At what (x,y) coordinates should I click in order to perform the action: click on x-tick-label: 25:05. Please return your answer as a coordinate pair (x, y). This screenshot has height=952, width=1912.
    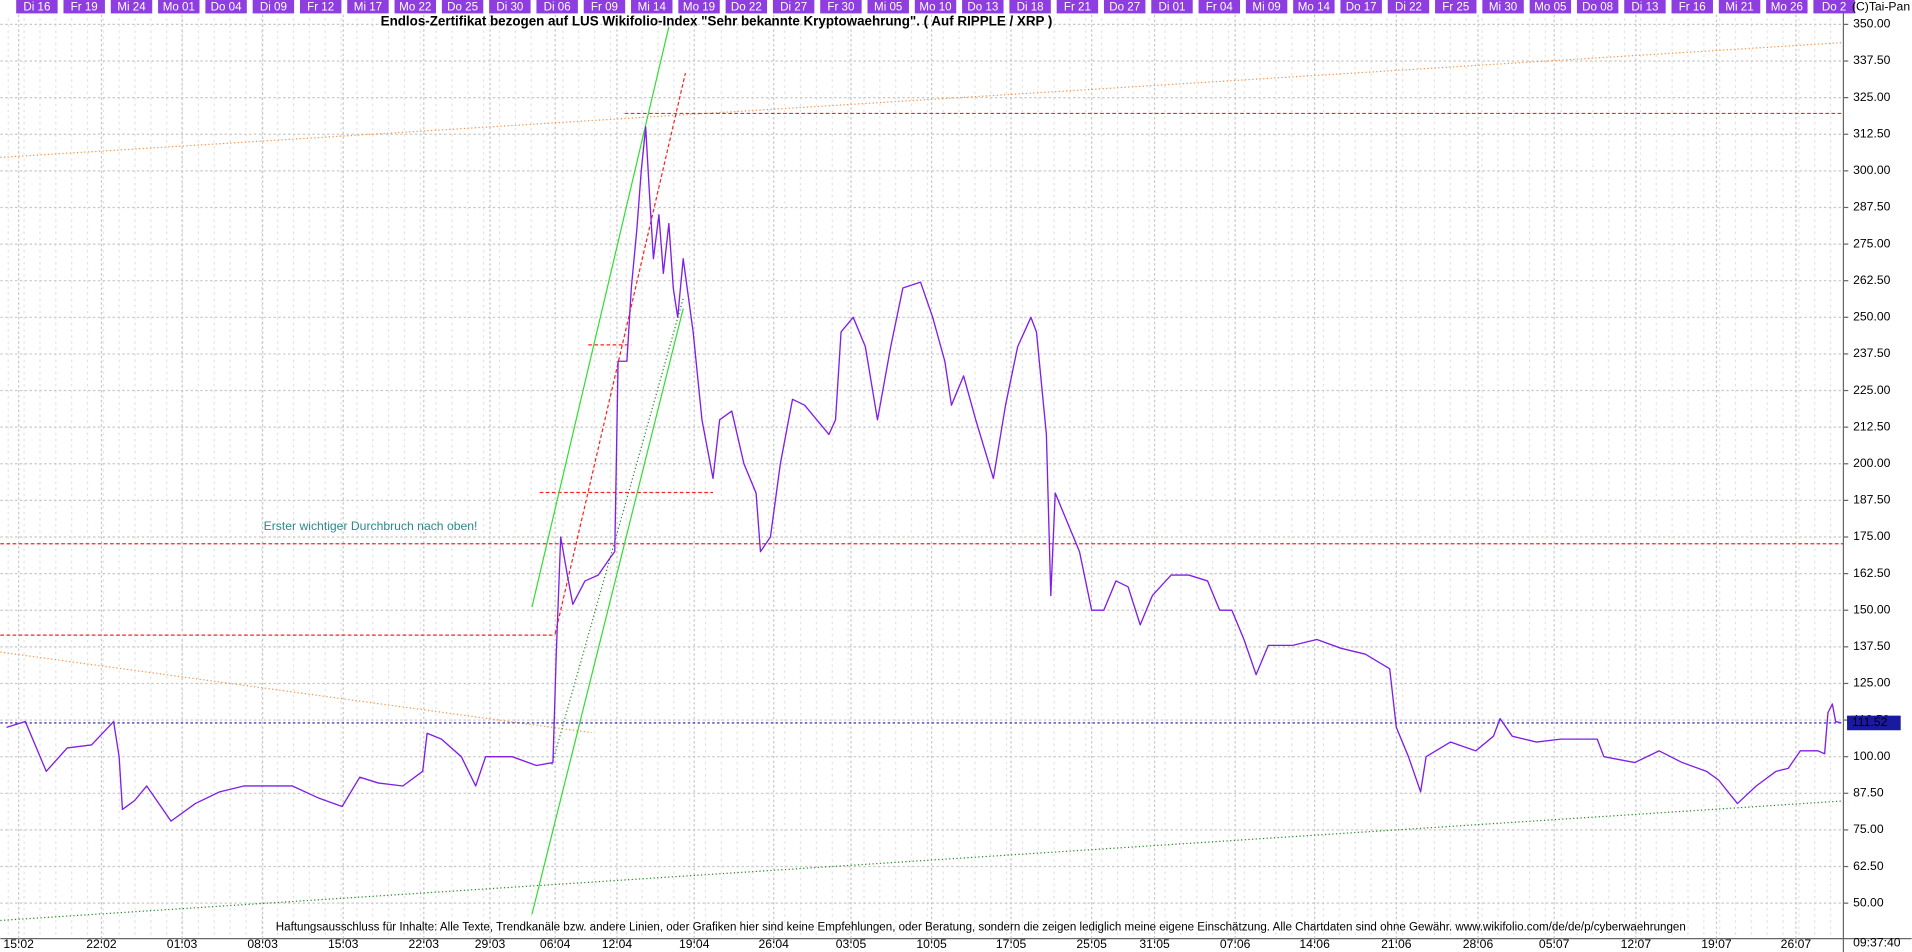
    Looking at the image, I should click on (1091, 944).